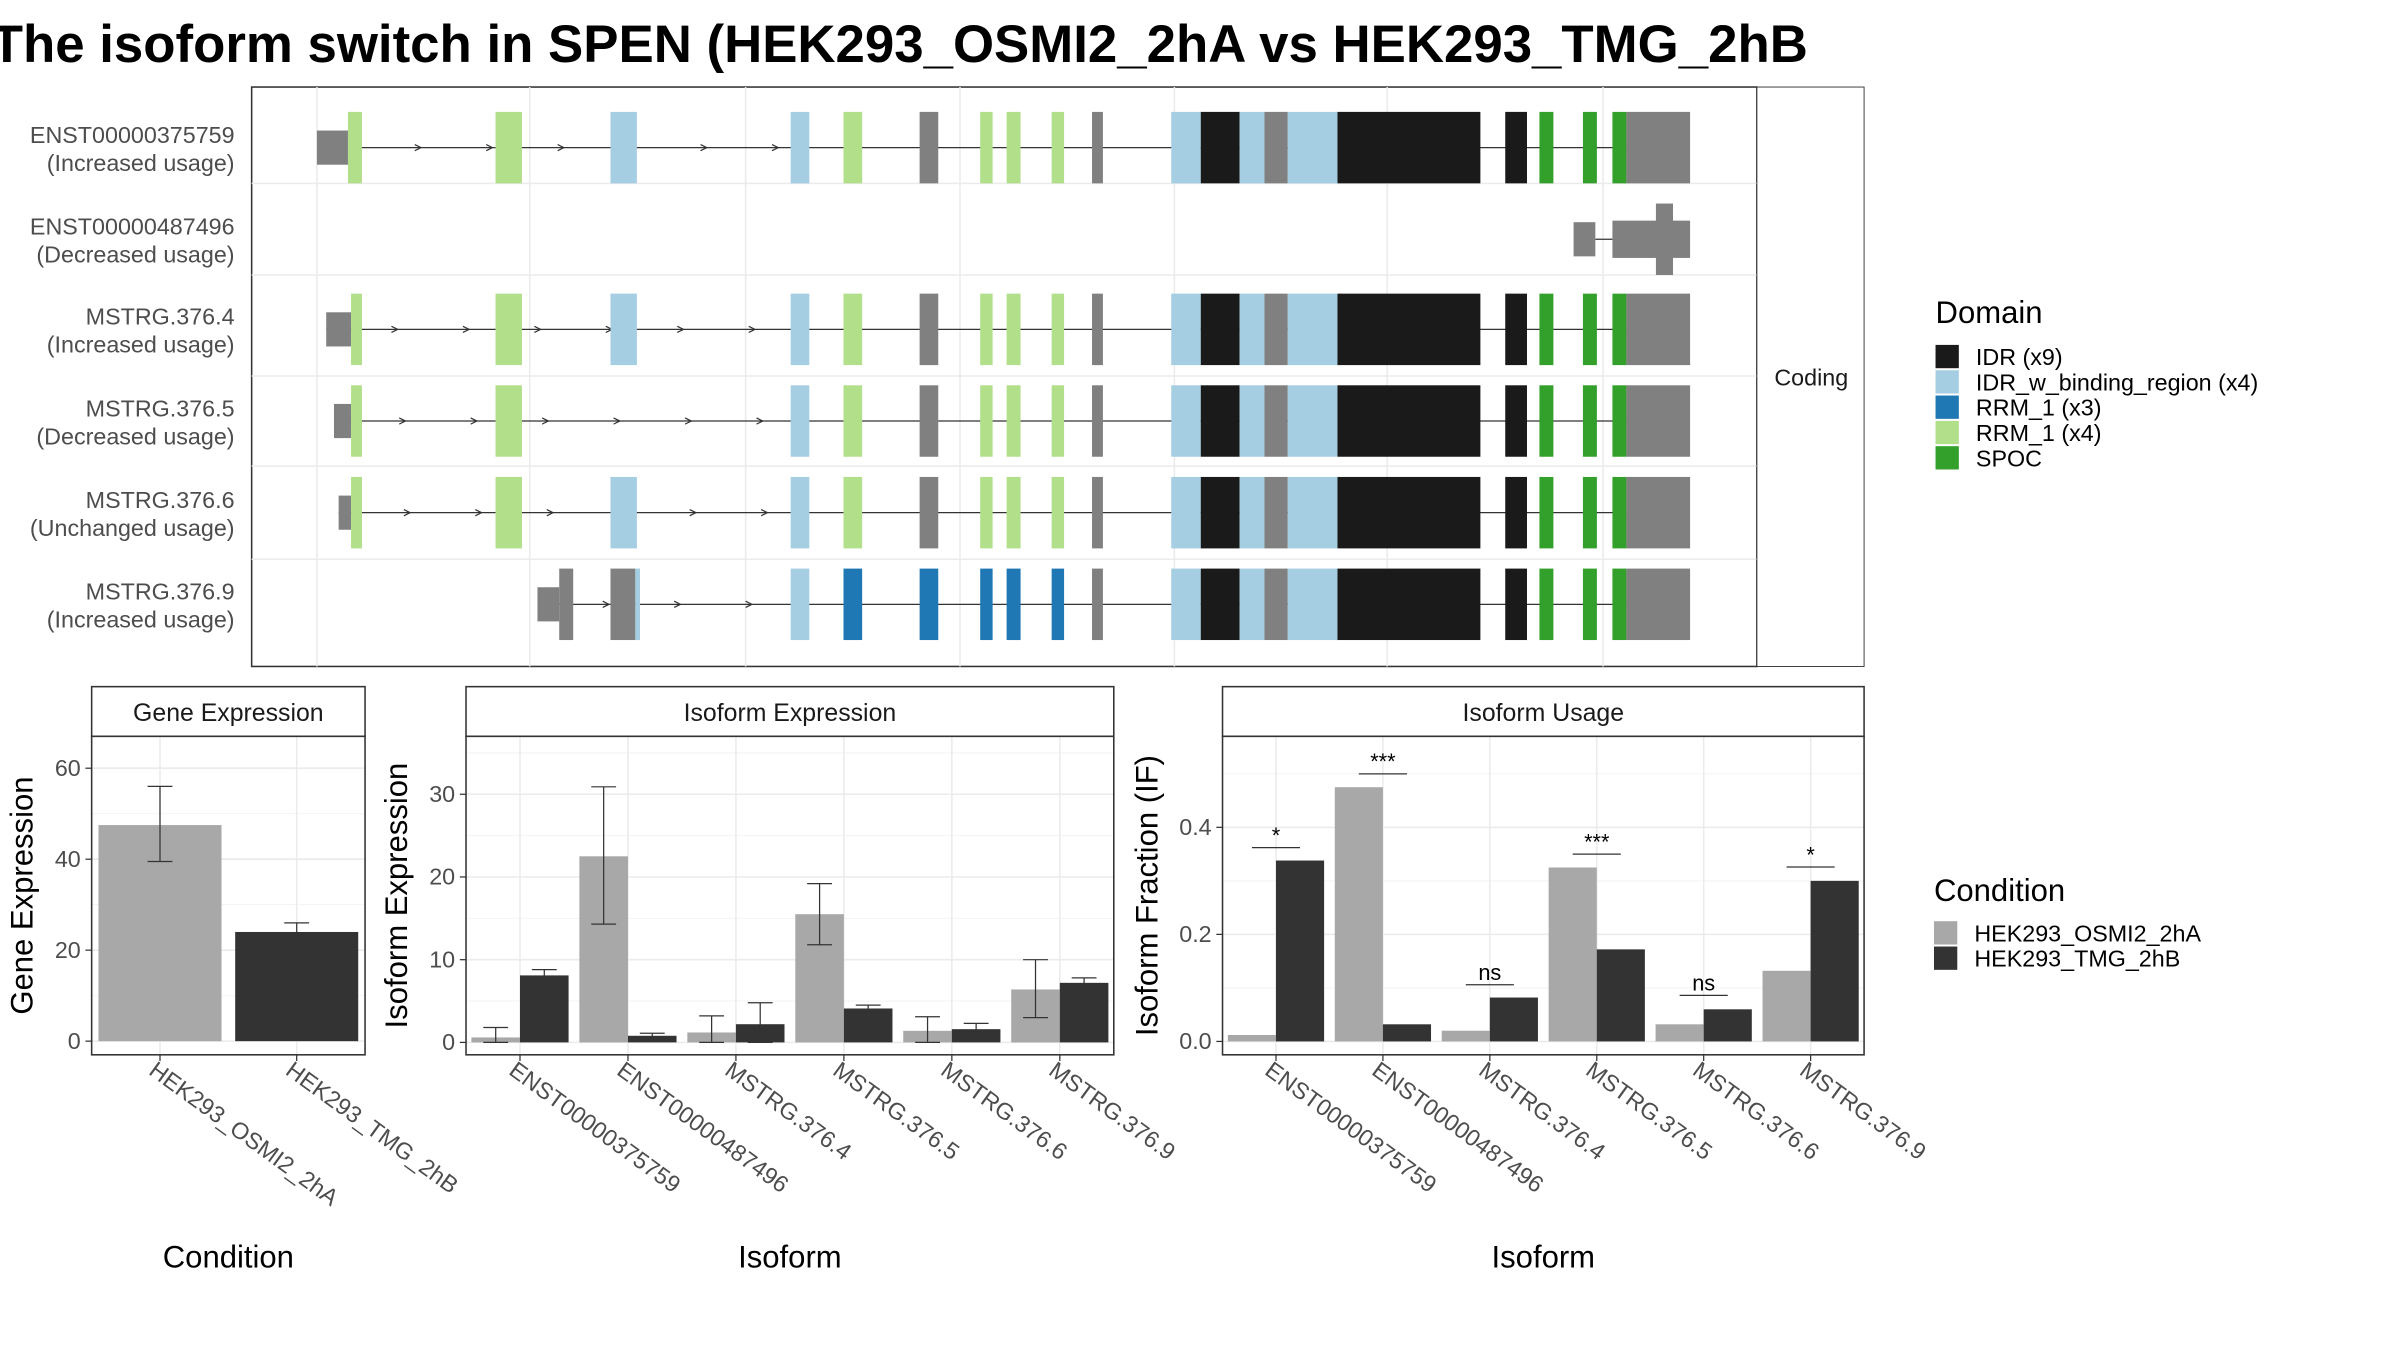  I want to click on transcript-id-label: MSTRG.376.5, so click(160, 408).